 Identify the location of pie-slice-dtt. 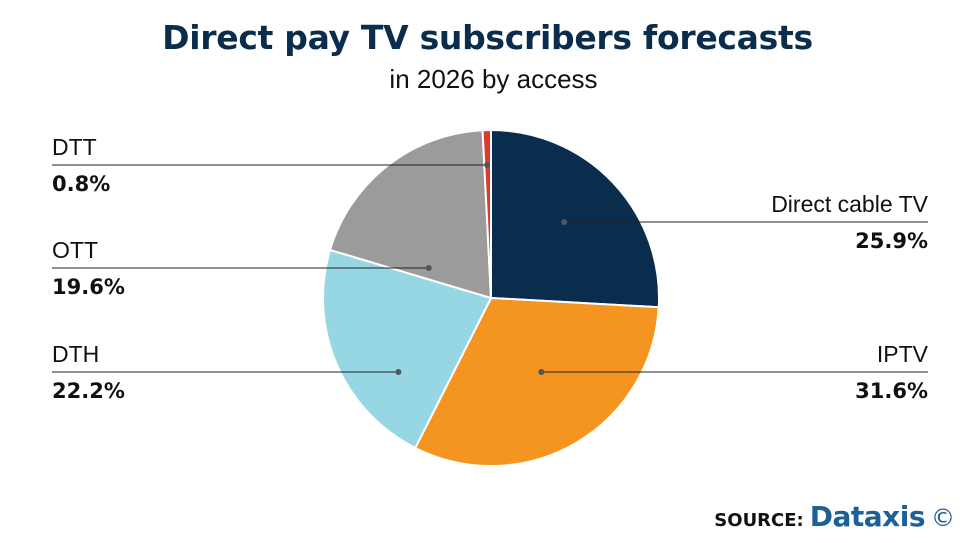
(486, 213).